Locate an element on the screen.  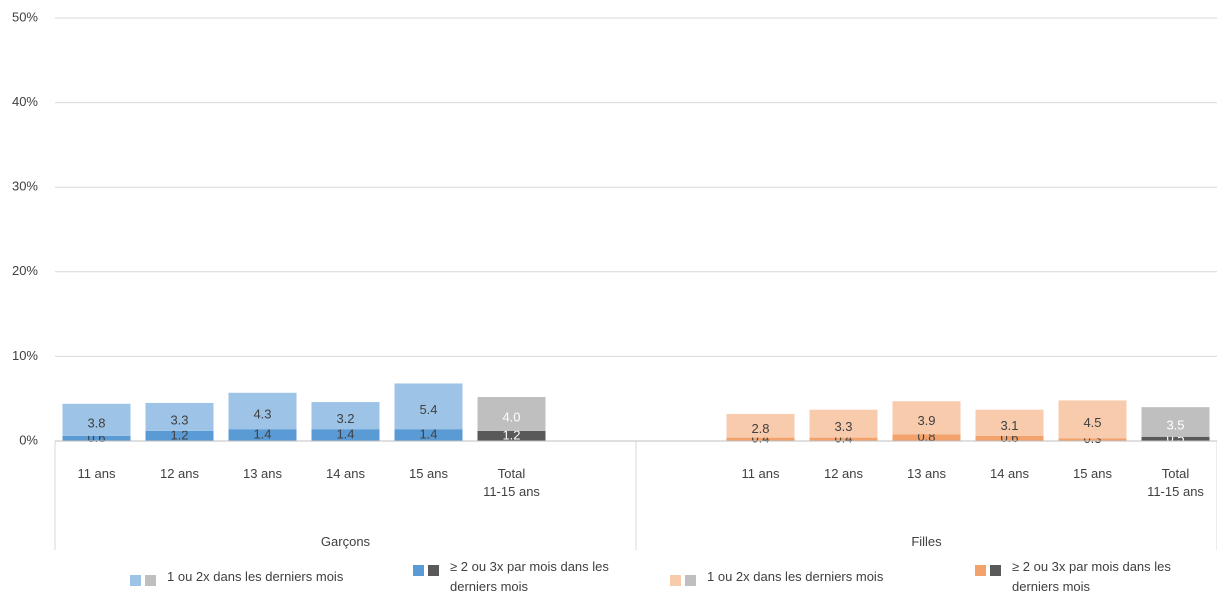
y-tick-label: 10% is located at coordinates (25, 355).